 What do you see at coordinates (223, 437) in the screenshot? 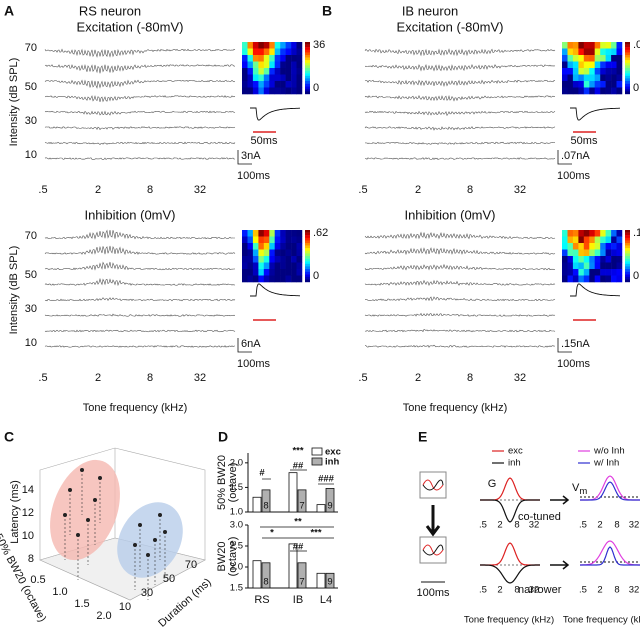
I see `panel-label: D` at bounding box center [223, 437].